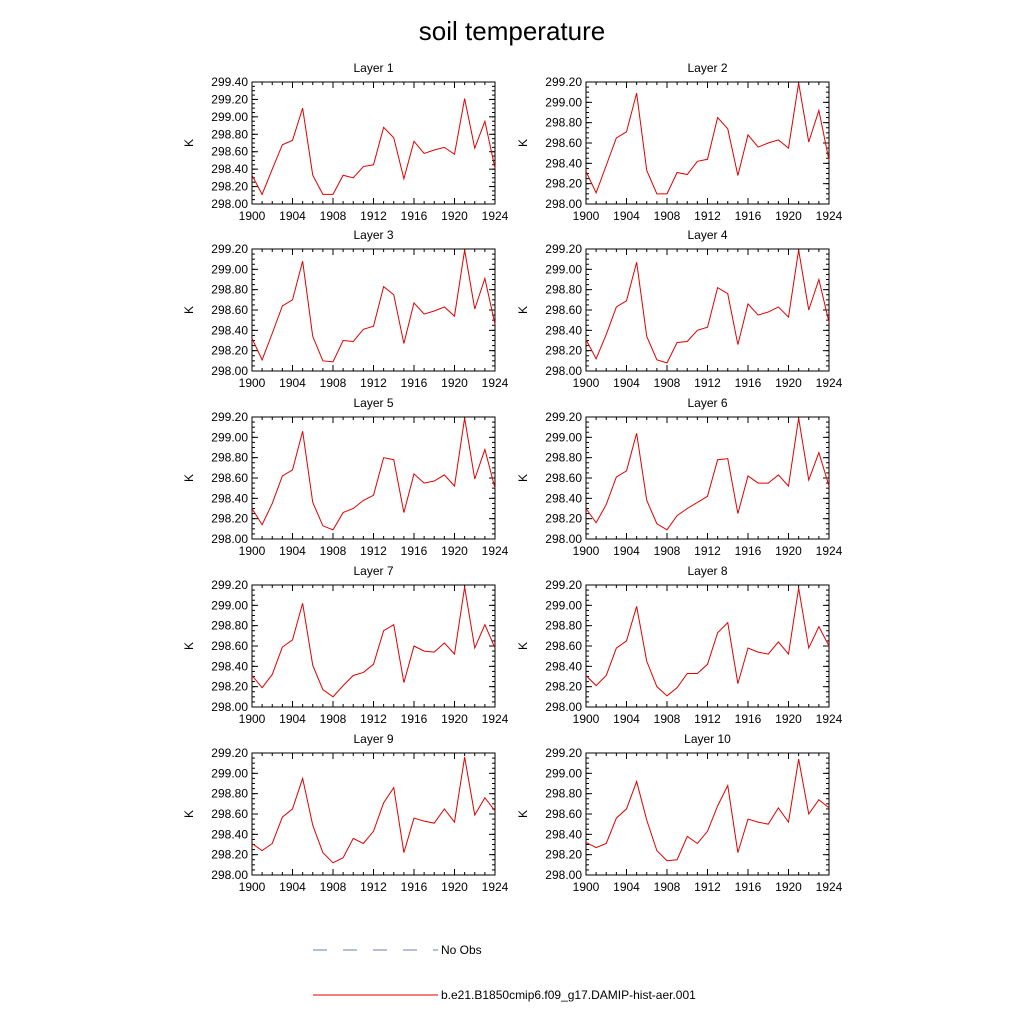 The height and width of the screenshot is (1024, 1024). I want to click on panel-title: Layer 7, so click(373, 571).